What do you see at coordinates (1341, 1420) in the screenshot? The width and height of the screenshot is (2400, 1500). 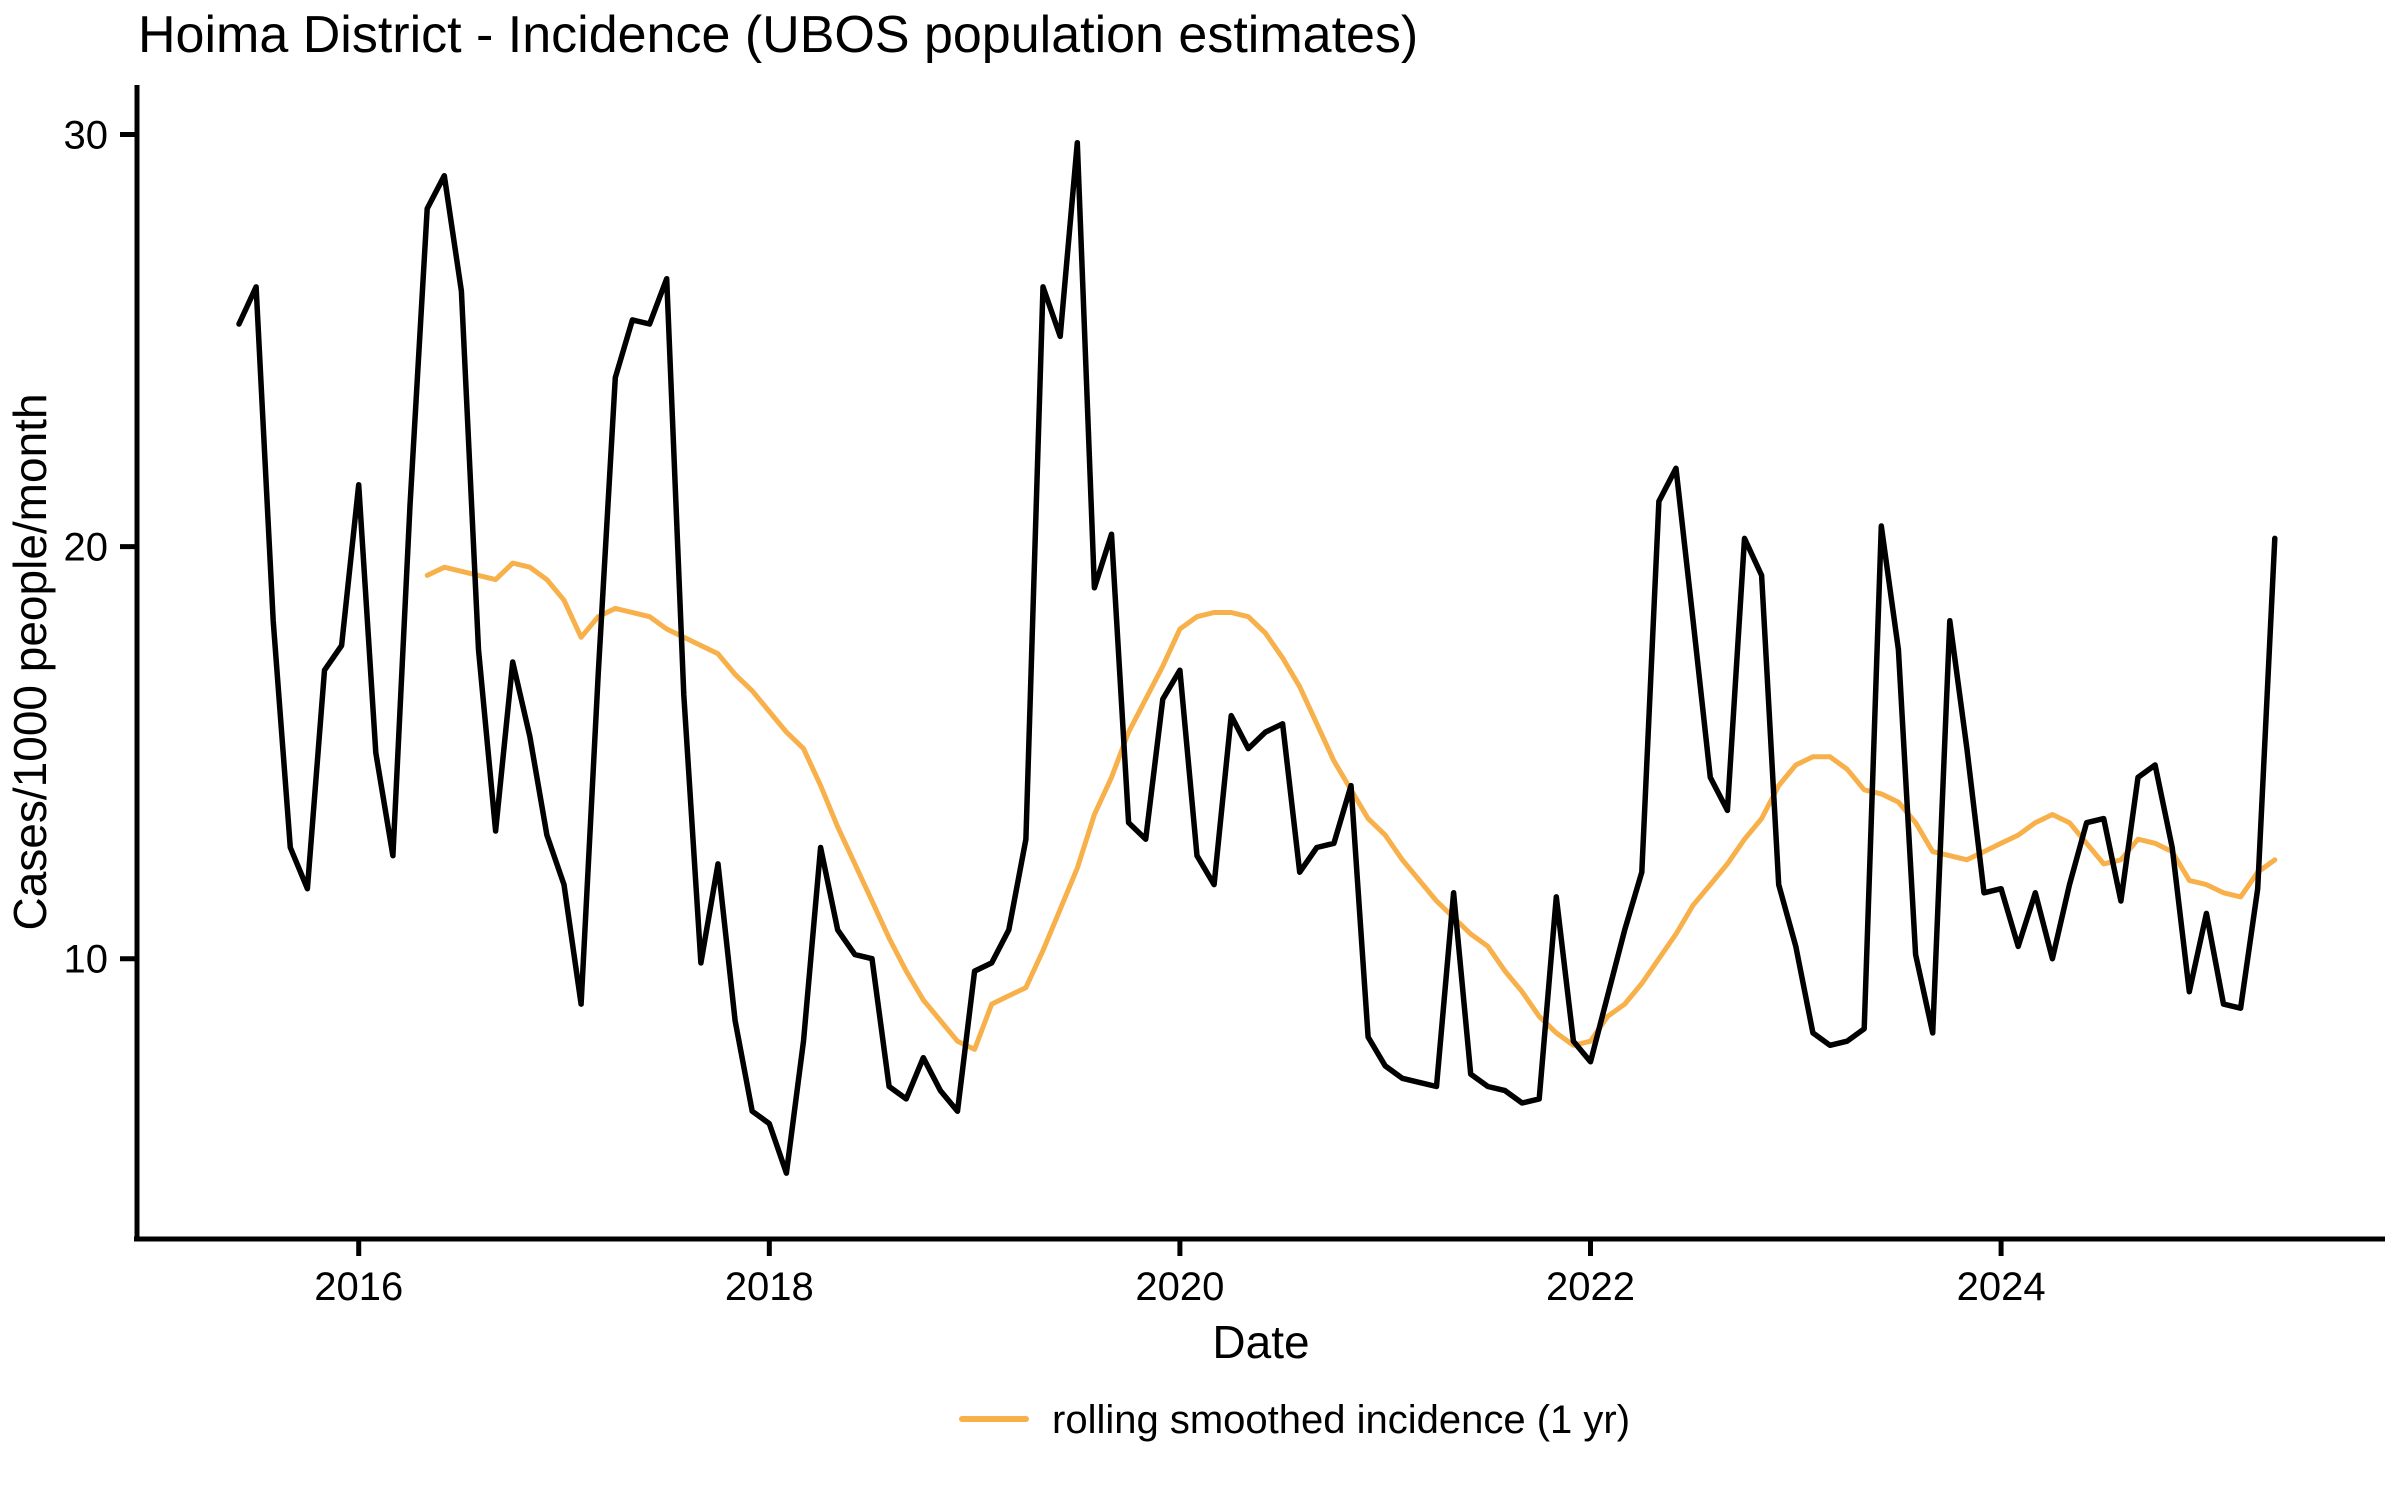 I see `legend-label: rolling smoothed incidence (1 yr)` at bounding box center [1341, 1420].